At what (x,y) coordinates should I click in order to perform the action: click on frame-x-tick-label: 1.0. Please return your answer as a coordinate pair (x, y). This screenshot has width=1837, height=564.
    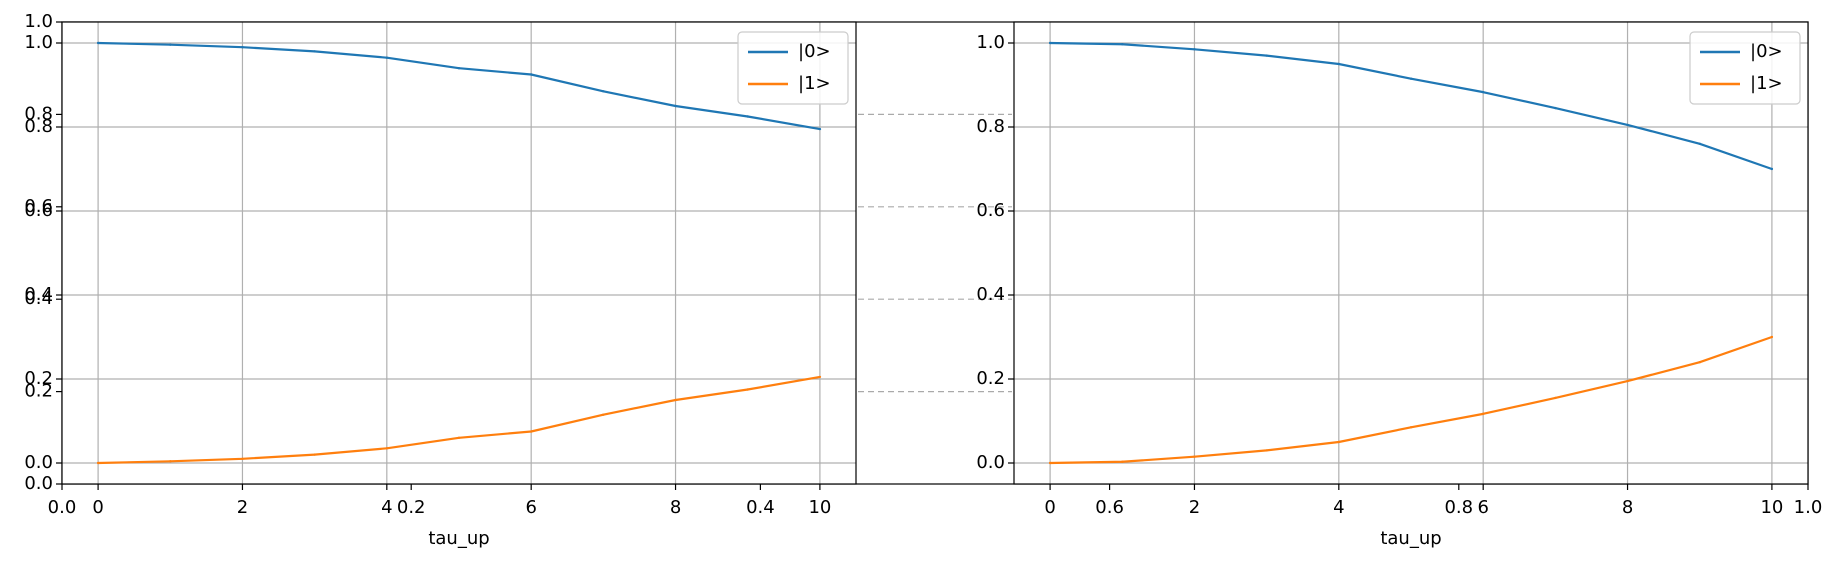
    Looking at the image, I should click on (1808, 507).